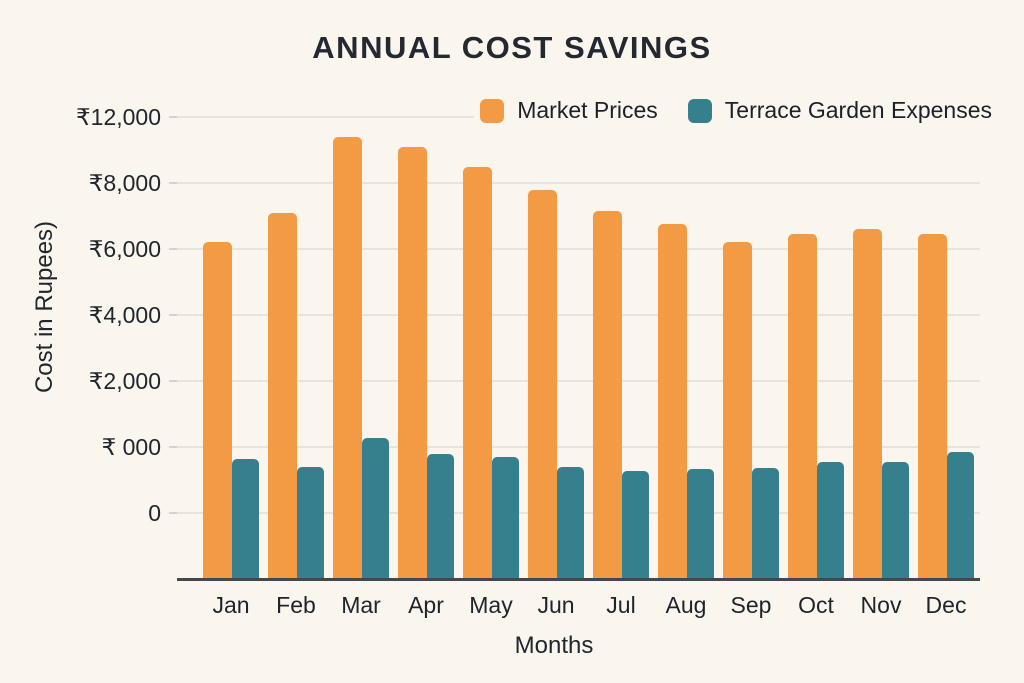 This screenshot has height=683, width=1024. I want to click on legend-label-market-prices: Market Prices, so click(587, 110).